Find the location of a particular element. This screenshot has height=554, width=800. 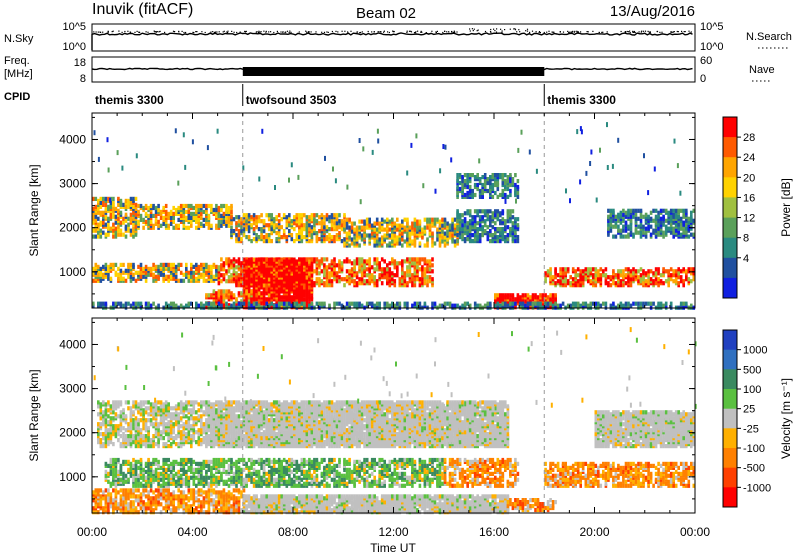

colorbar-tick-label: 28 is located at coordinates (749, 138).